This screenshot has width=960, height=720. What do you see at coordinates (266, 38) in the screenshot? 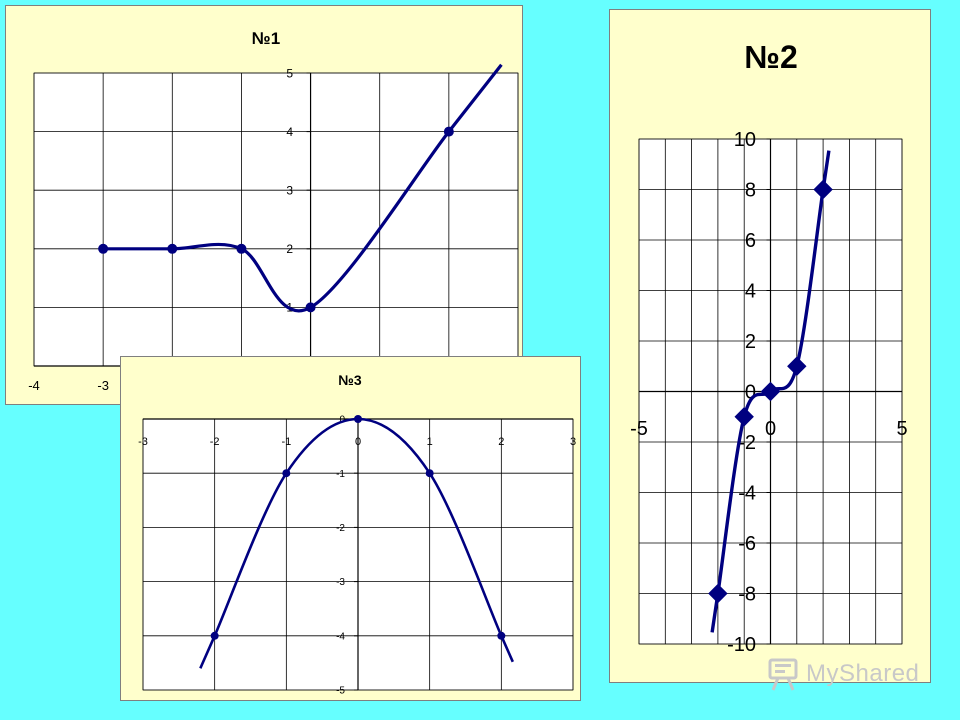
I see `chart-1-title: №1` at bounding box center [266, 38].